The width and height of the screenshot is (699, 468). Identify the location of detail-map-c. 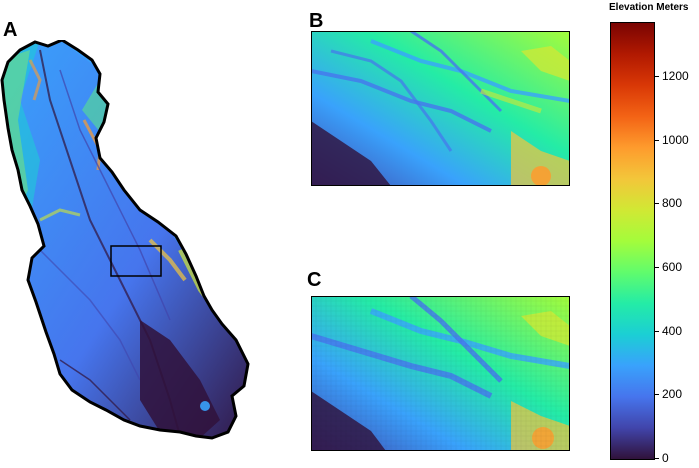
(440, 373).